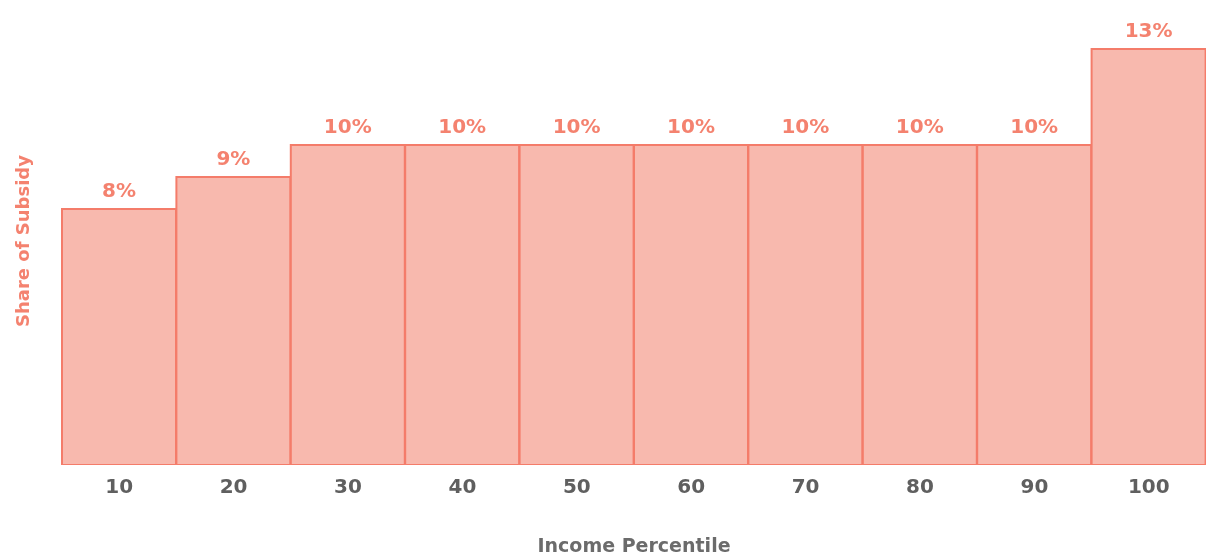 Image resolution: width=1206 pixels, height=552 pixels. I want to click on x-tick-label: 70, so click(805, 486).